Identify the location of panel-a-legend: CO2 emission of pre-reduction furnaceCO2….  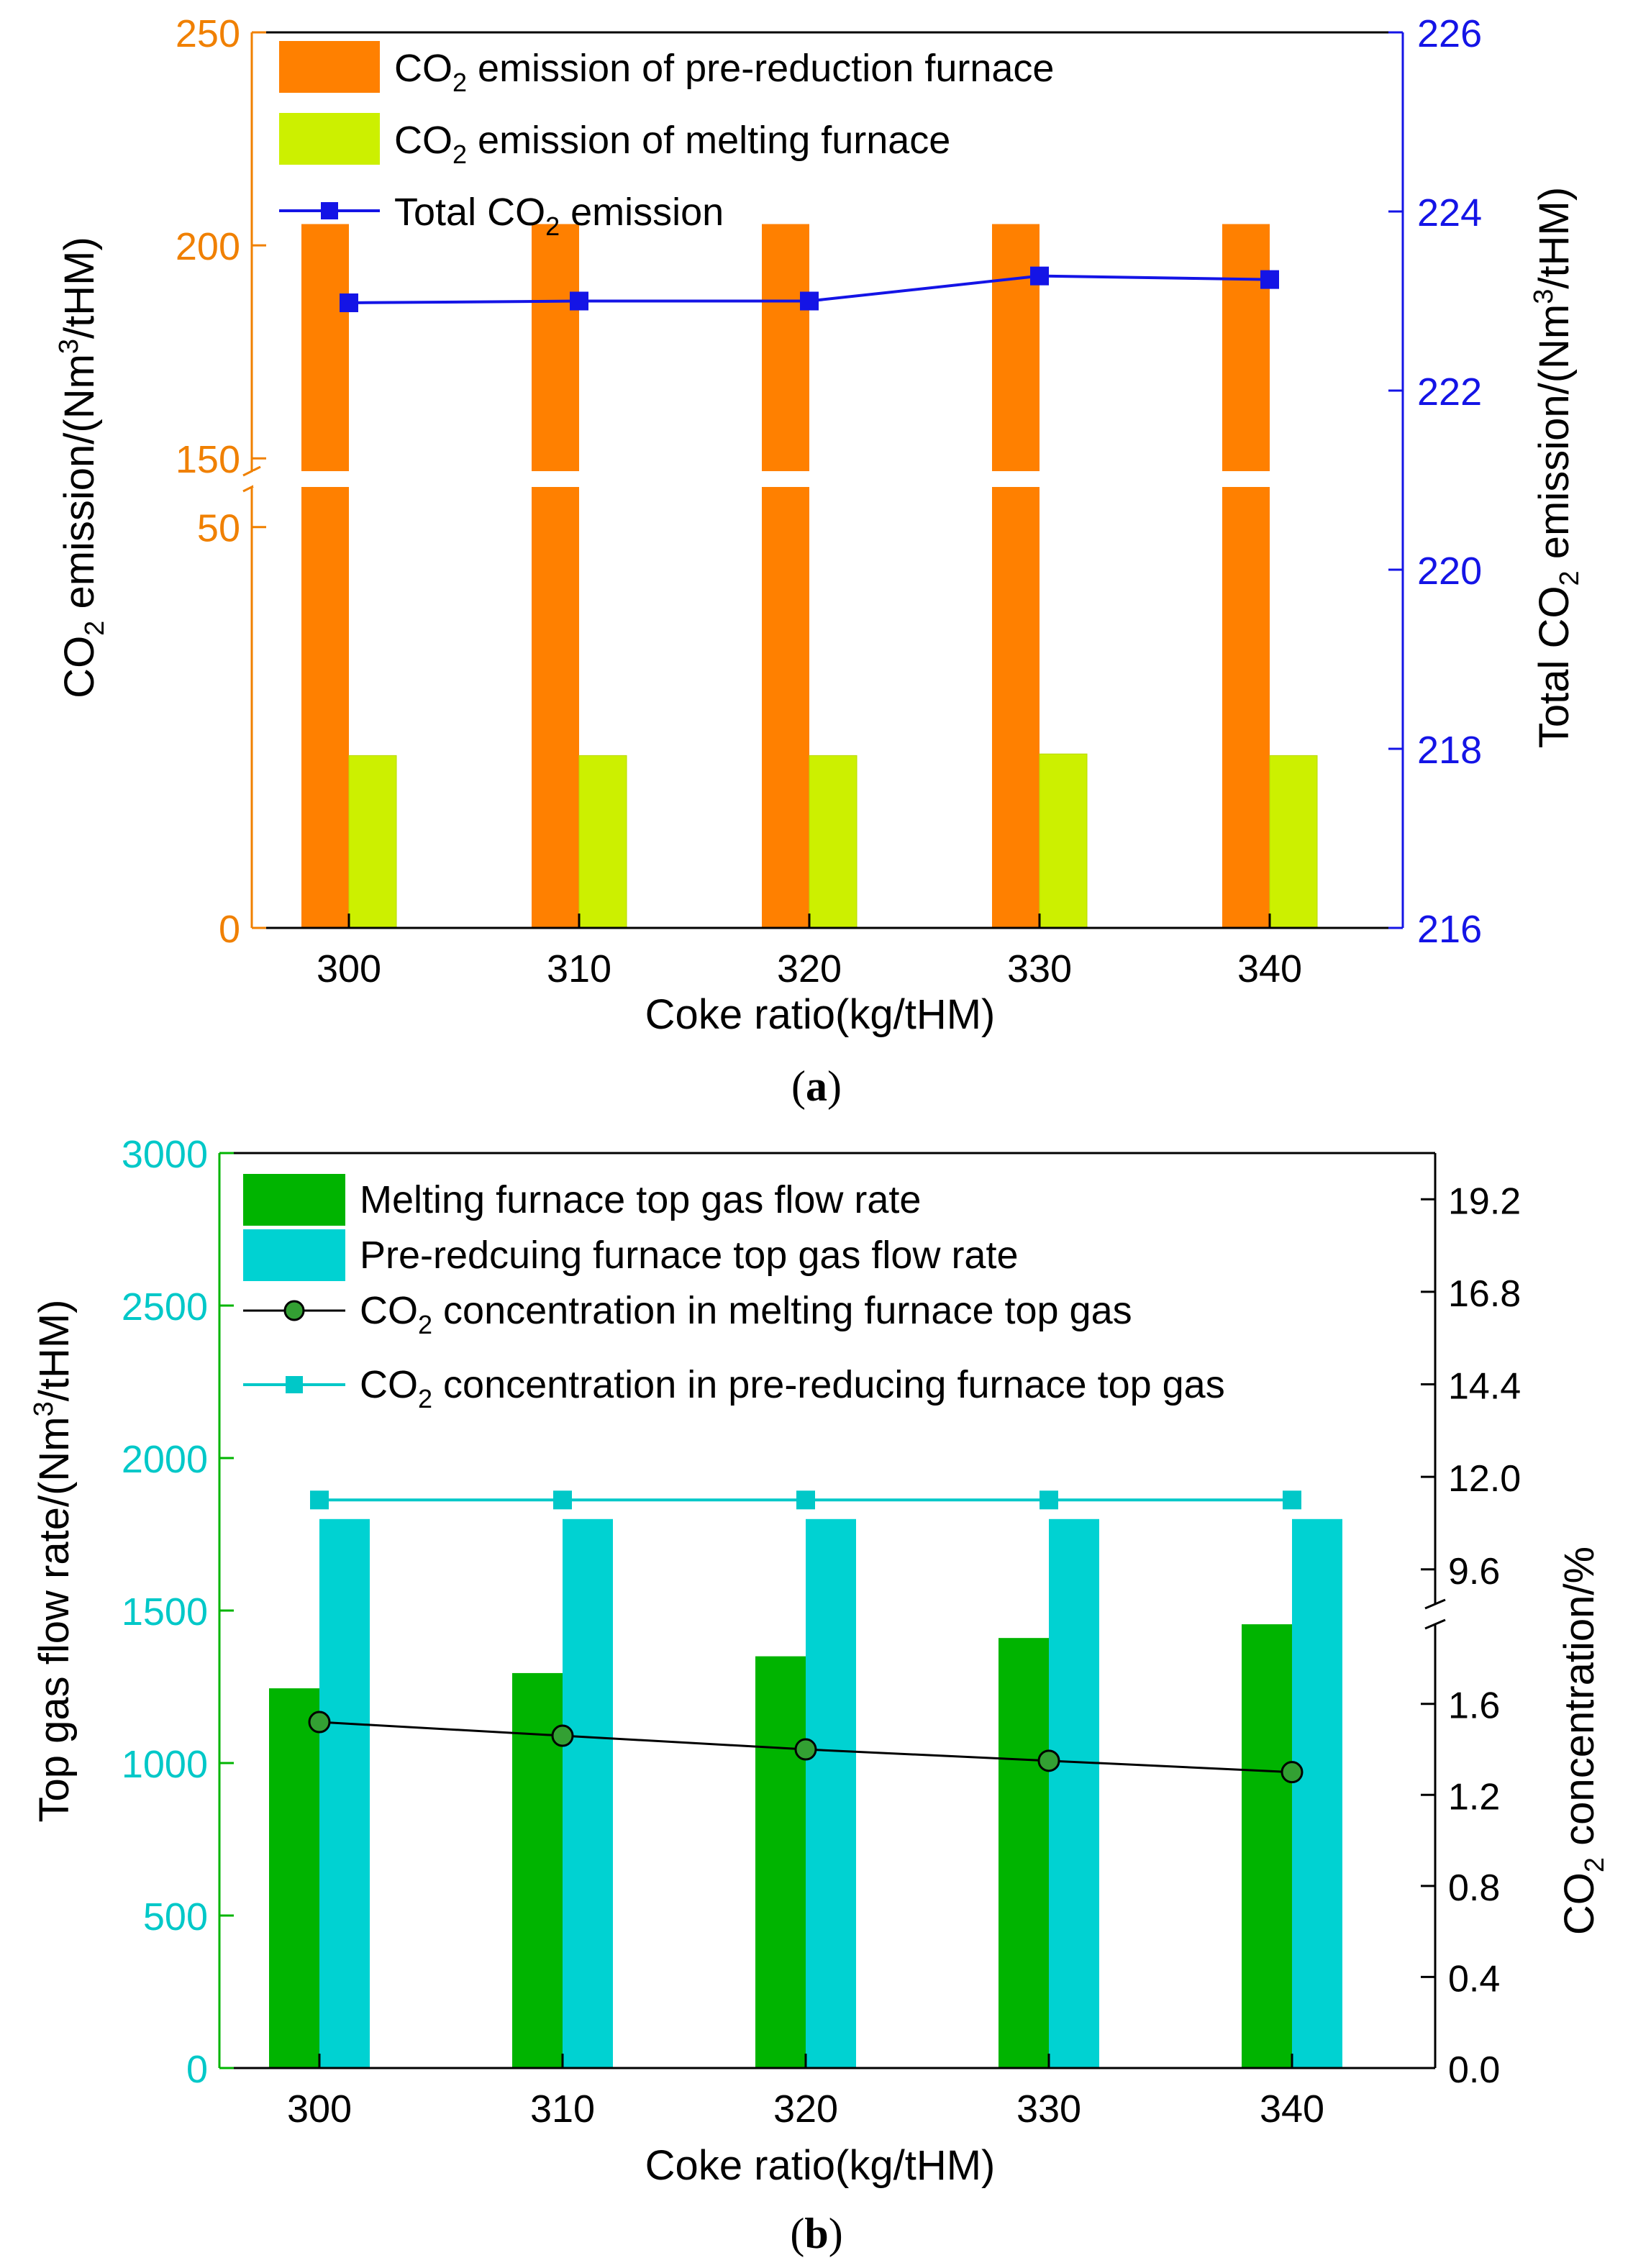
(666, 141).